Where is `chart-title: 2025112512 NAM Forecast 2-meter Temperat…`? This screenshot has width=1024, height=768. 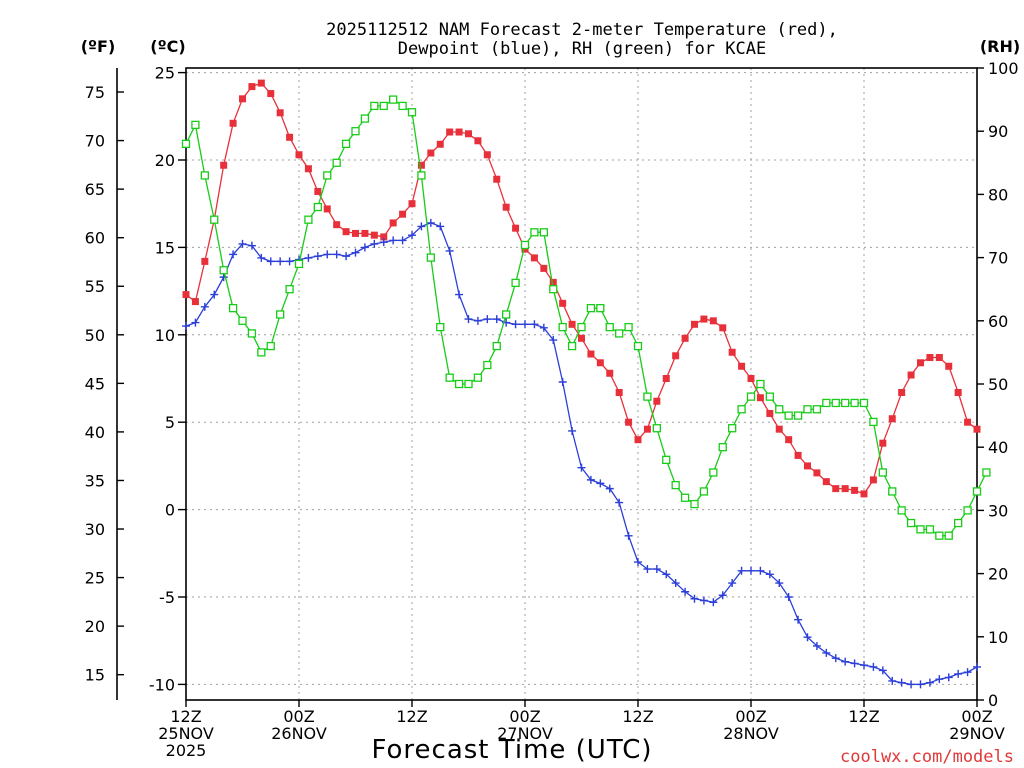 chart-title: 2025112512 NAM Forecast 2-meter Temperat… is located at coordinates (582, 39).